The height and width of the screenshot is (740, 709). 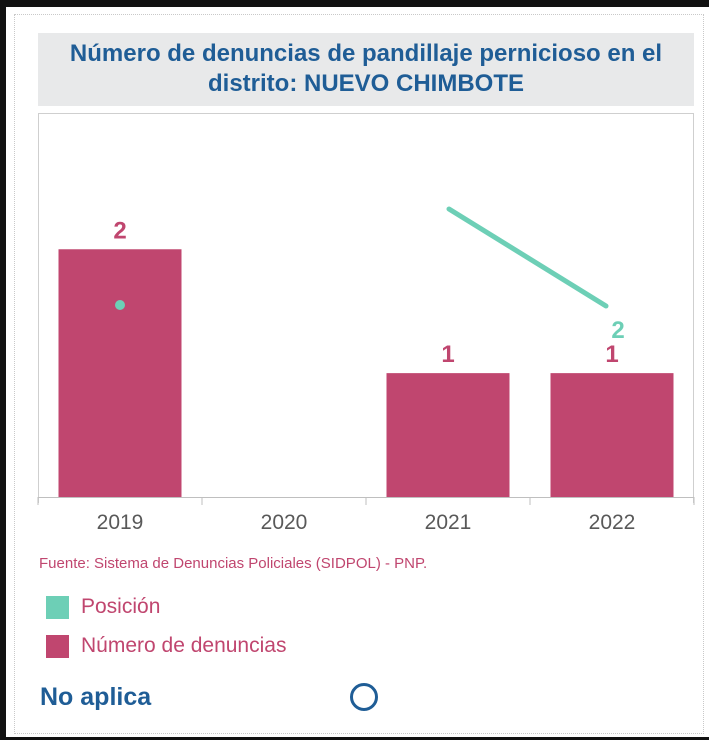 I want to click on x-tick-label: 2019, so click(x=120, y=522).